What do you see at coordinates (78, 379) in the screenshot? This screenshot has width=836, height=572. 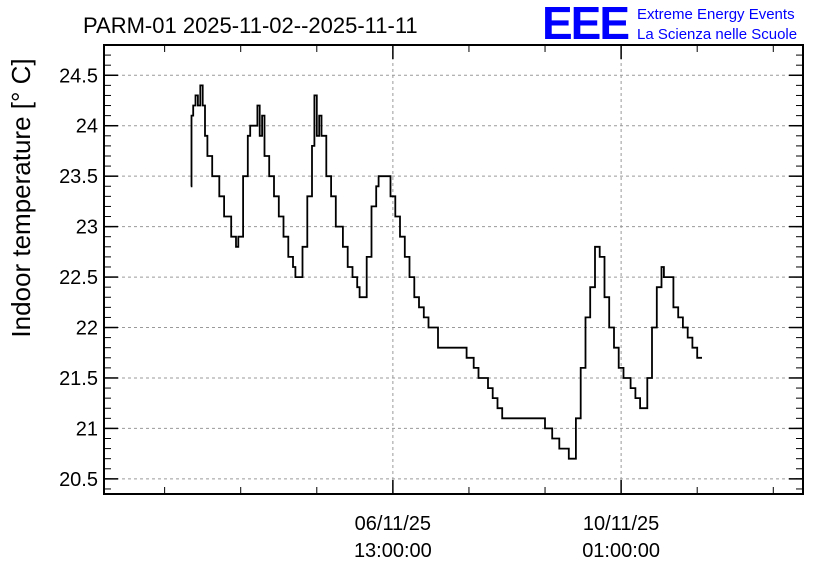 I see `y-tick-label: 21.5` at bounding box center [78, 379].